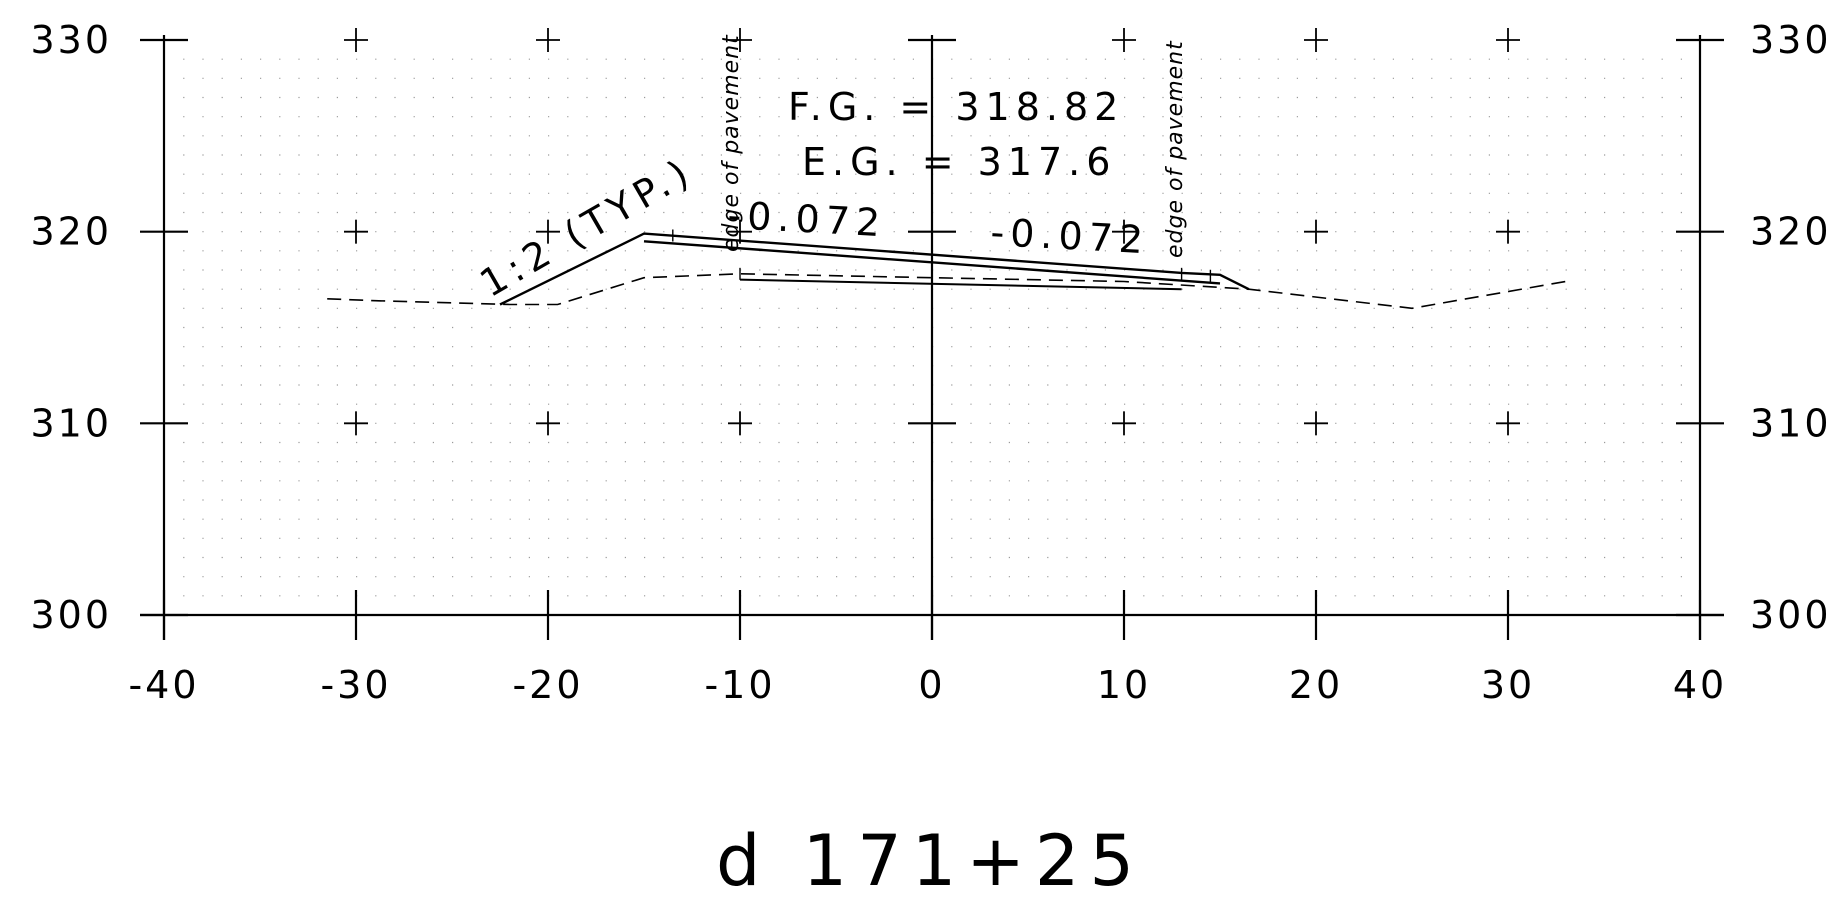  I want to click on edge-of-pavement-right: edge of pavement, so click(1175, 149).